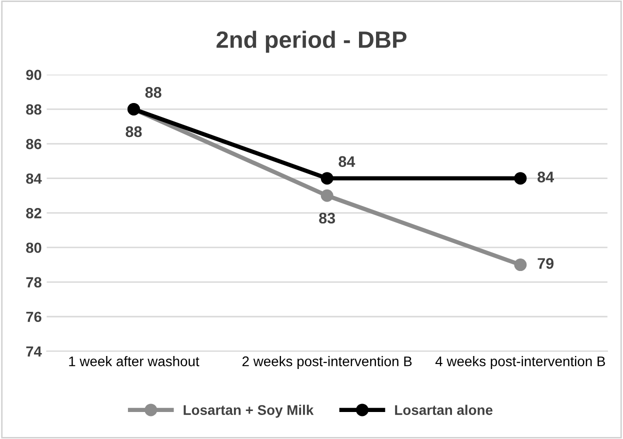 This screenshot has height=439, width=623. I want to click on y-tick-label: 76, so click(34, 317).